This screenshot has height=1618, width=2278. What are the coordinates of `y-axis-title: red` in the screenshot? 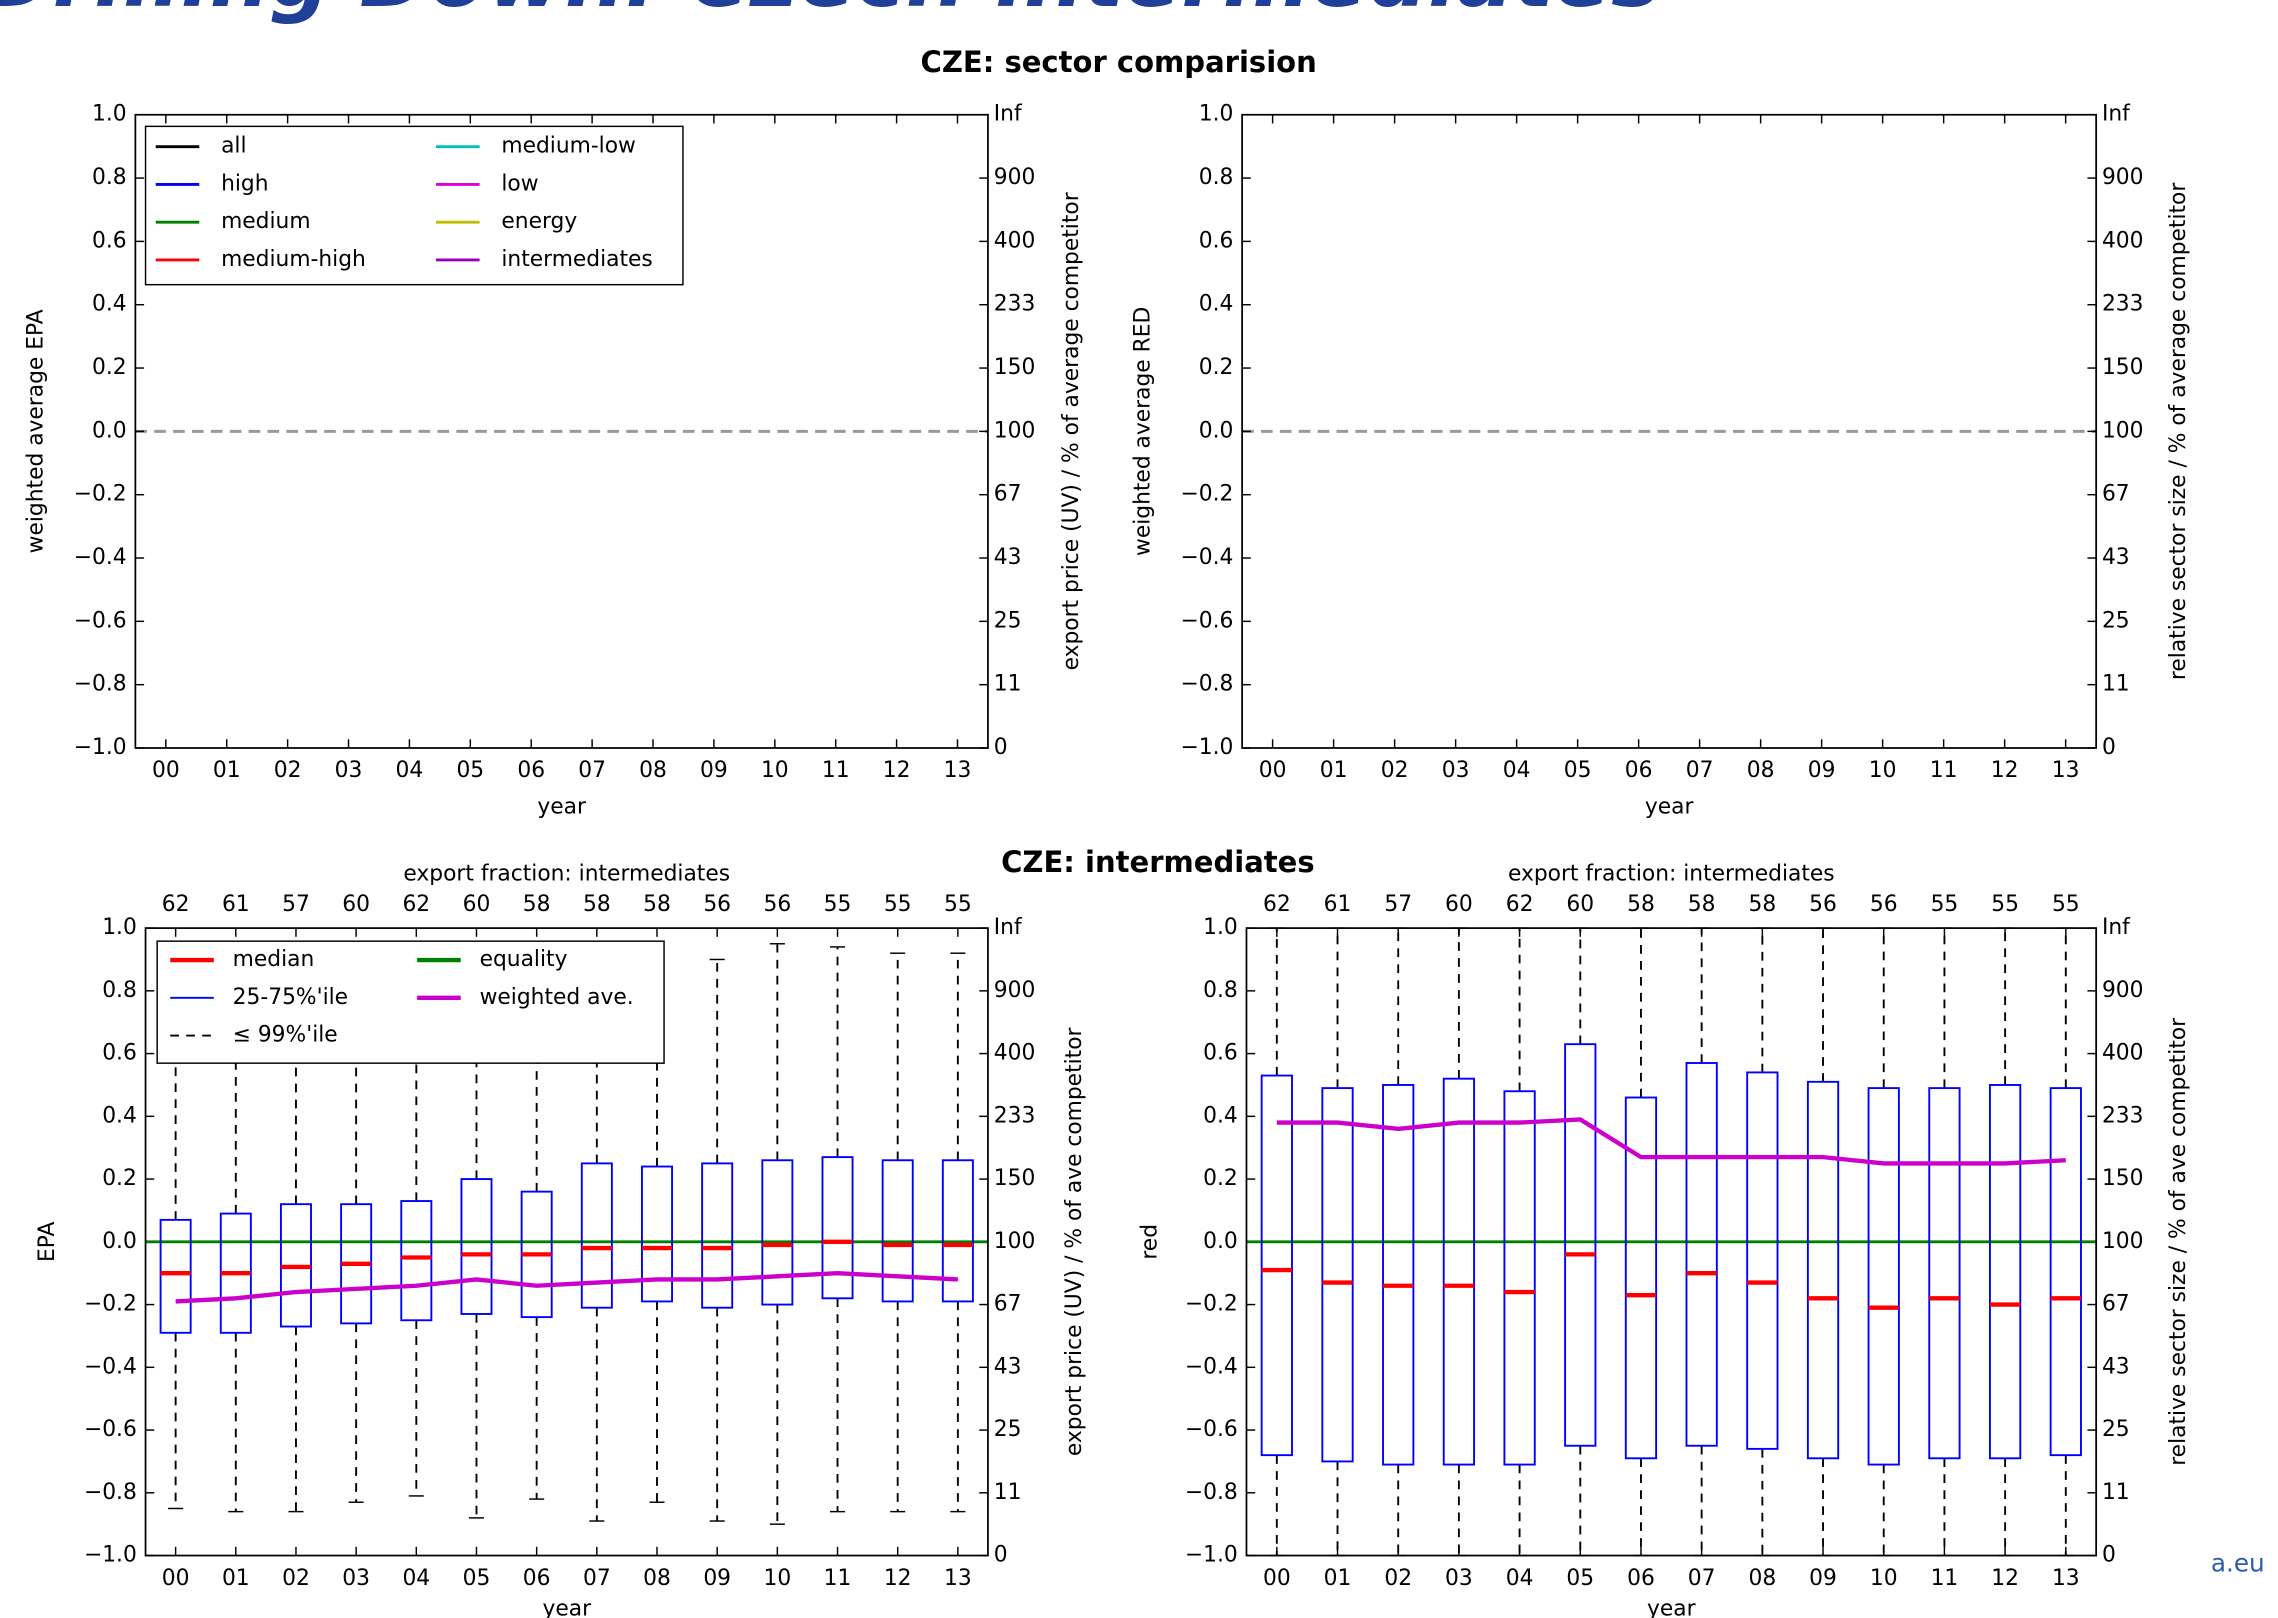 It's located at (1150, 1242).